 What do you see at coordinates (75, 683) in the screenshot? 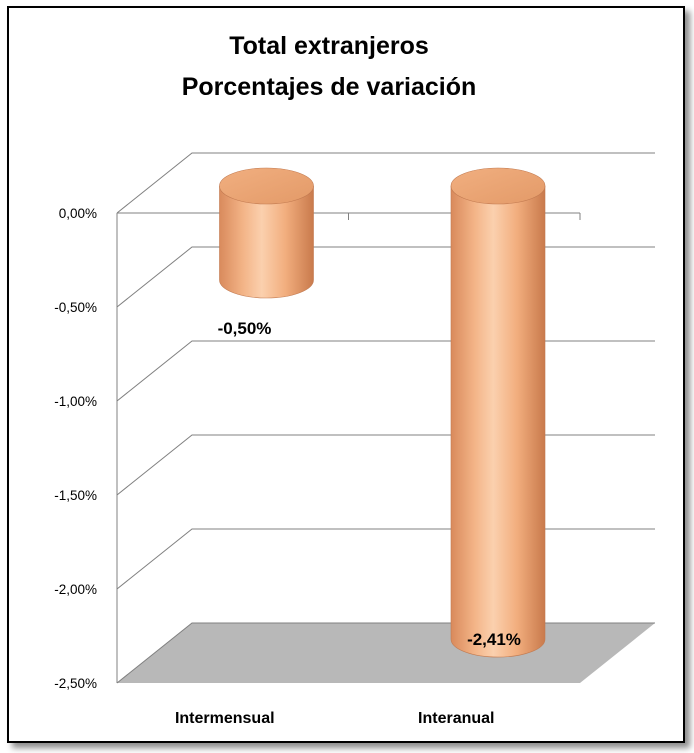
I see `y-tick-label: -2,50%` at bounding box center [75, 683].